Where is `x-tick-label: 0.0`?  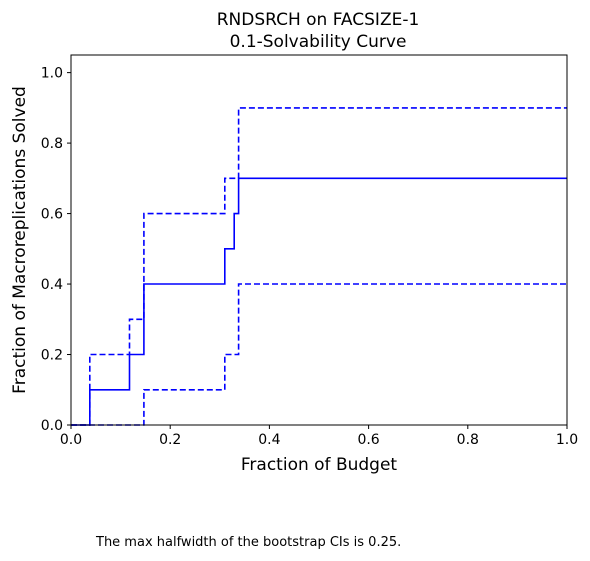
x-tick-label: 0.0 is located at coordinates (71, 440).